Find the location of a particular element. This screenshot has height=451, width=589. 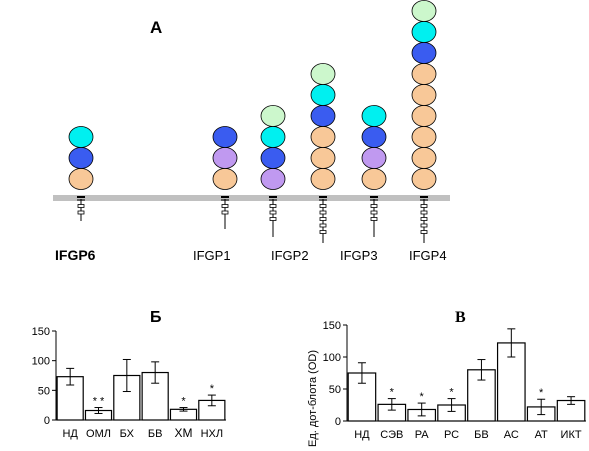

panel-a-label: A is located at coordinates (156, 27).